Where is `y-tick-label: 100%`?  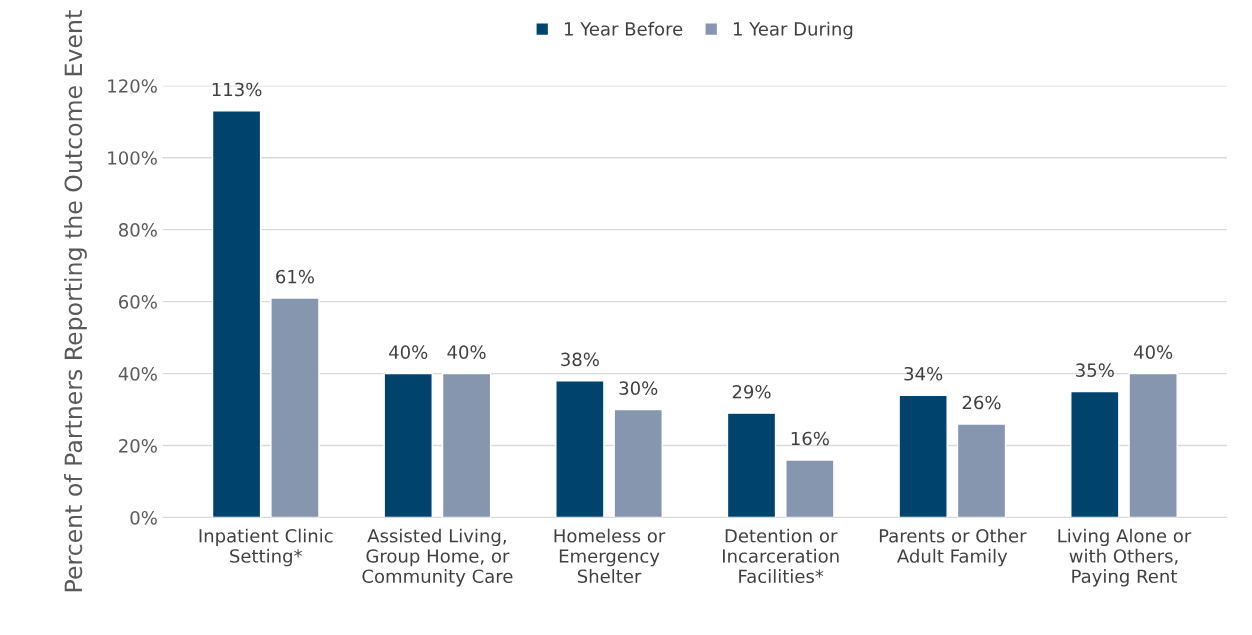
y-tick-label: 100% is located at coordinates (132, 158).